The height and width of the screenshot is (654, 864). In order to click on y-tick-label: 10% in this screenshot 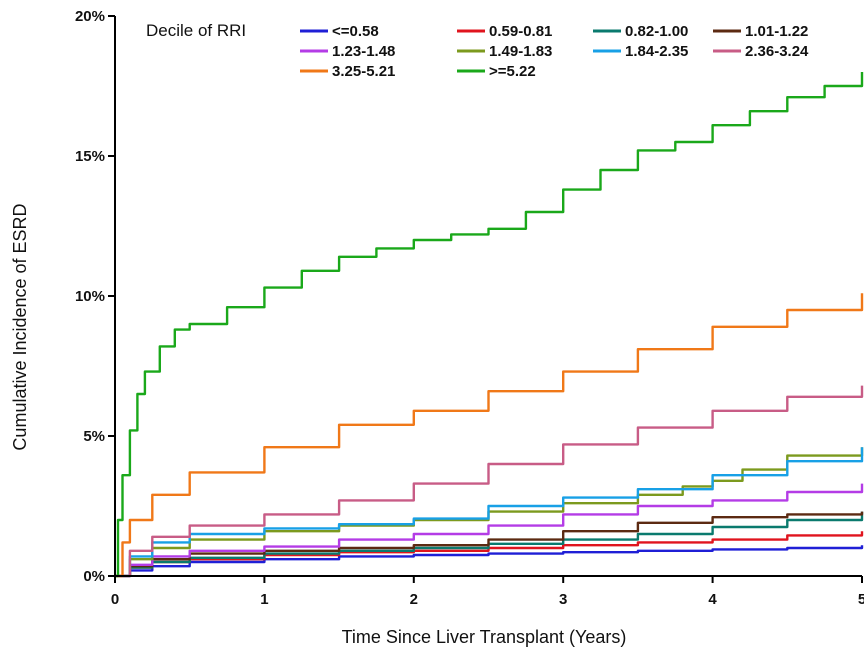, I will do `click(90, 296)`.